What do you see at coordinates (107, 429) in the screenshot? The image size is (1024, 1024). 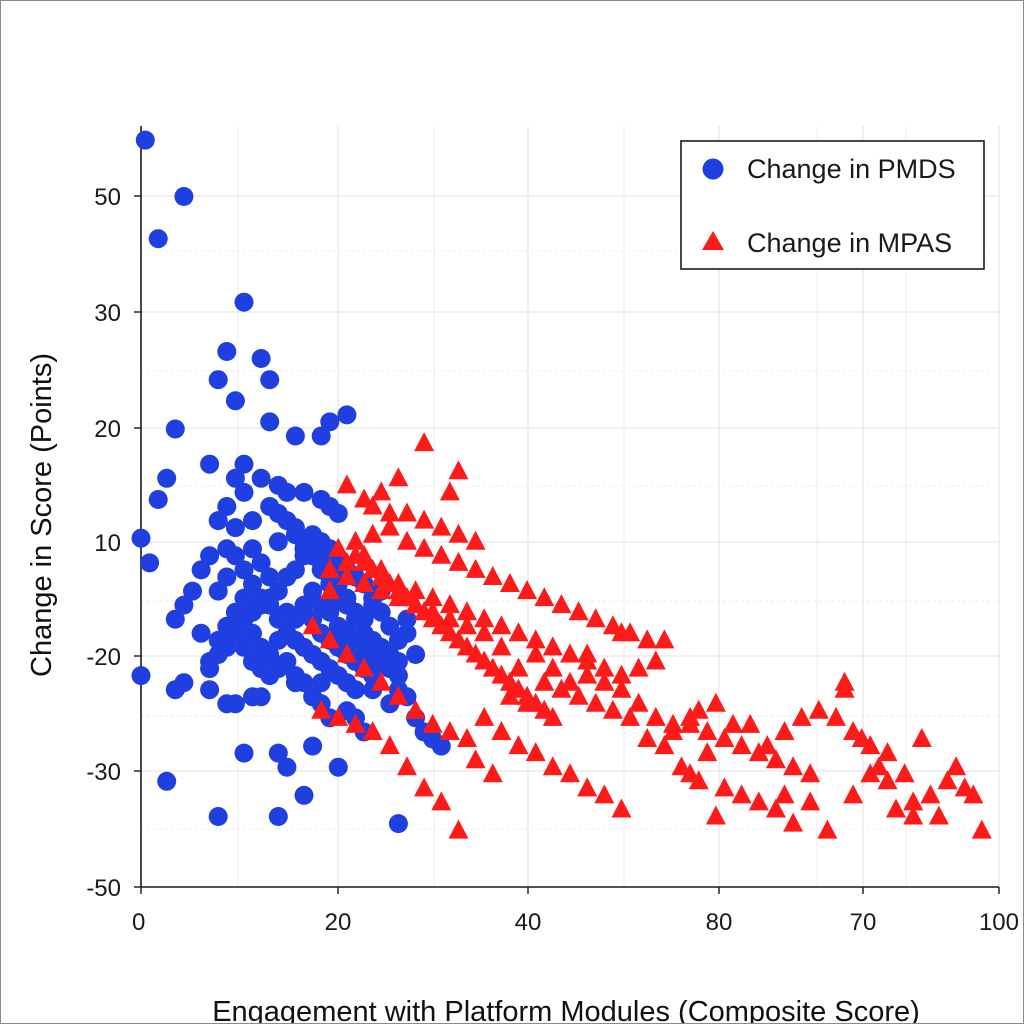 I see `y-tick-label: 20` at bounding box center [107, 429].